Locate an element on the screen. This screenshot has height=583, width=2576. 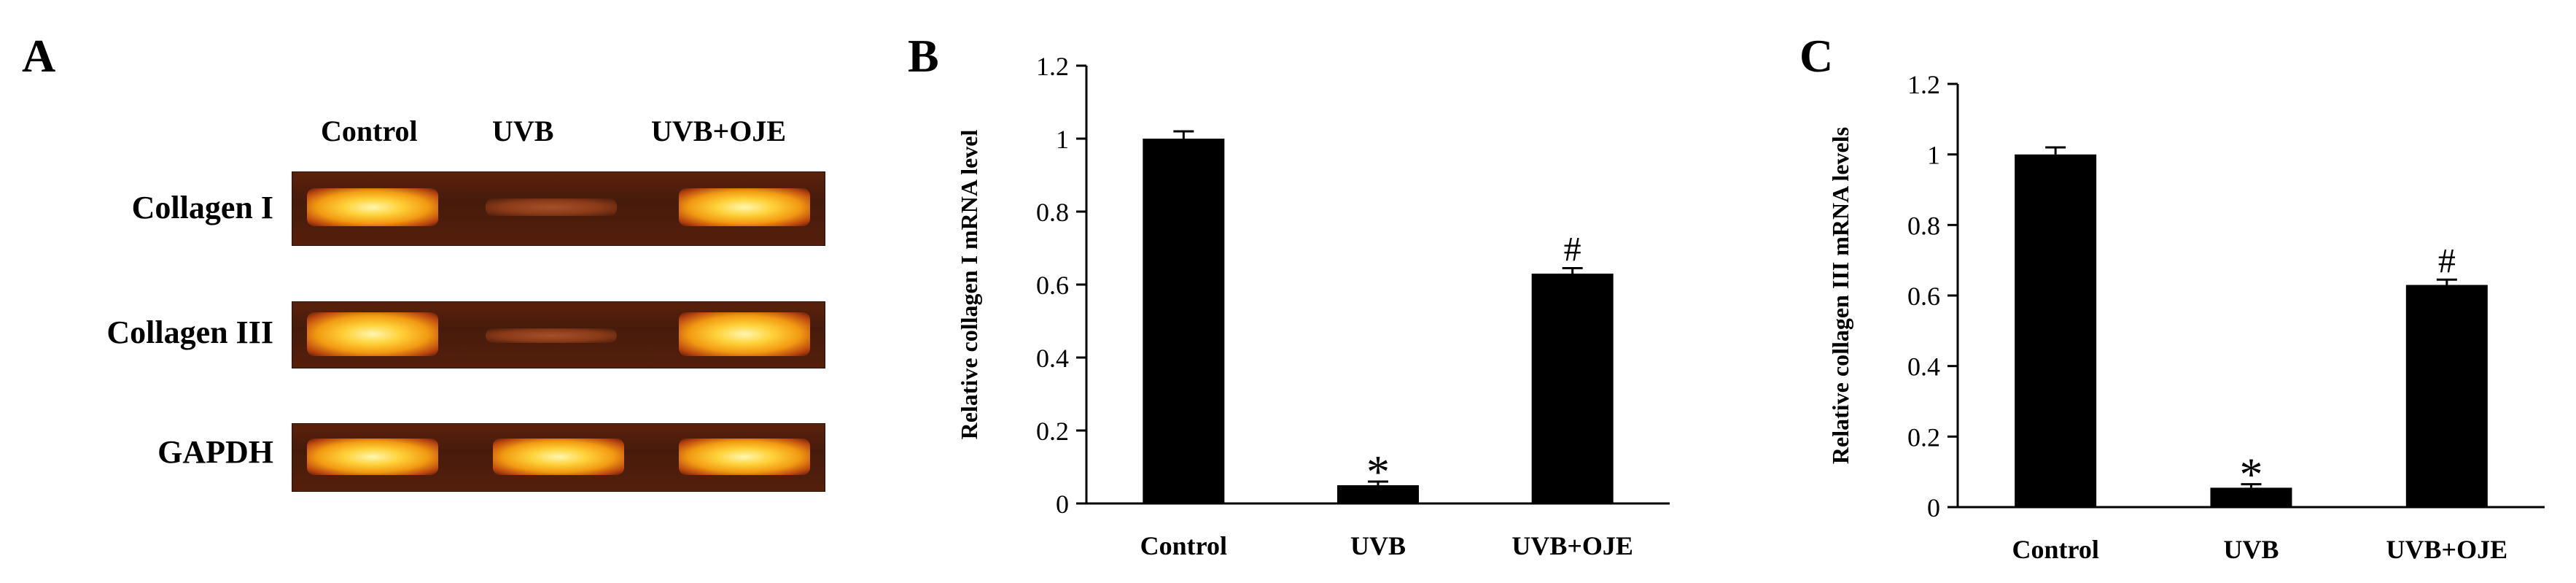
panel-c-letter: C is located at coordinates (1816, 56).